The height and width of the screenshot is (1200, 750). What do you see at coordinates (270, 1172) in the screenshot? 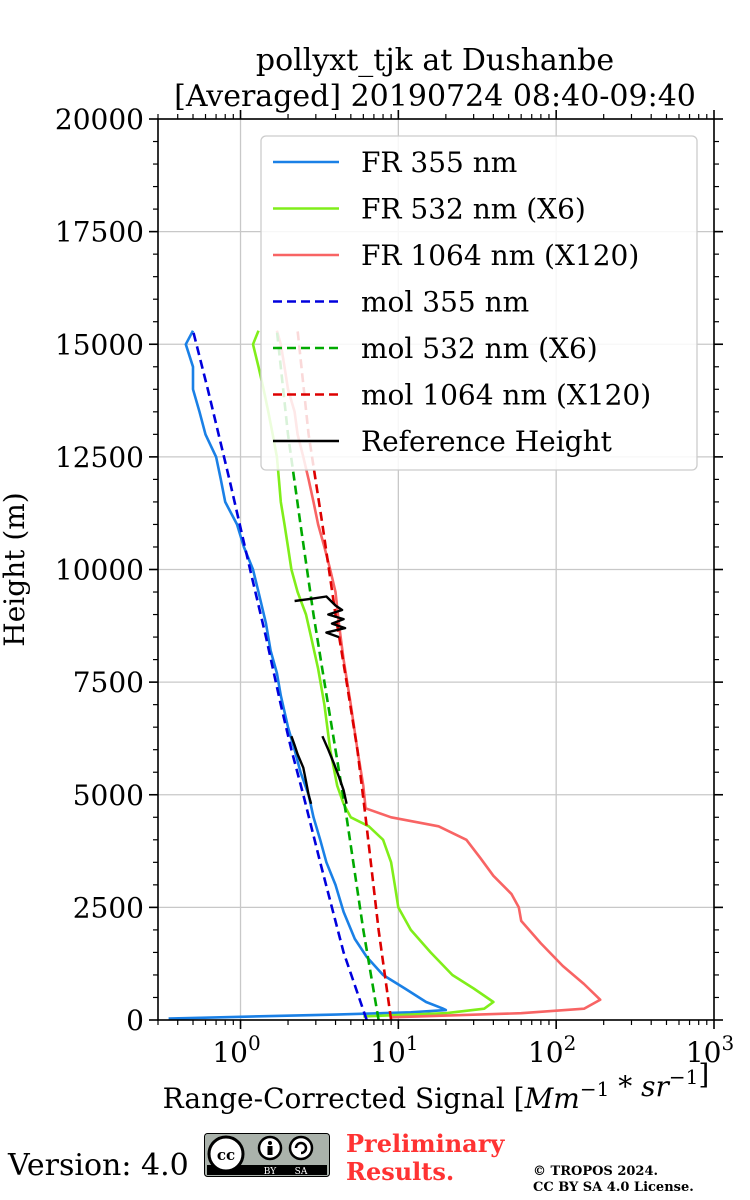
I see `badge-by-label: BY` at bounding box center [270, 1172].